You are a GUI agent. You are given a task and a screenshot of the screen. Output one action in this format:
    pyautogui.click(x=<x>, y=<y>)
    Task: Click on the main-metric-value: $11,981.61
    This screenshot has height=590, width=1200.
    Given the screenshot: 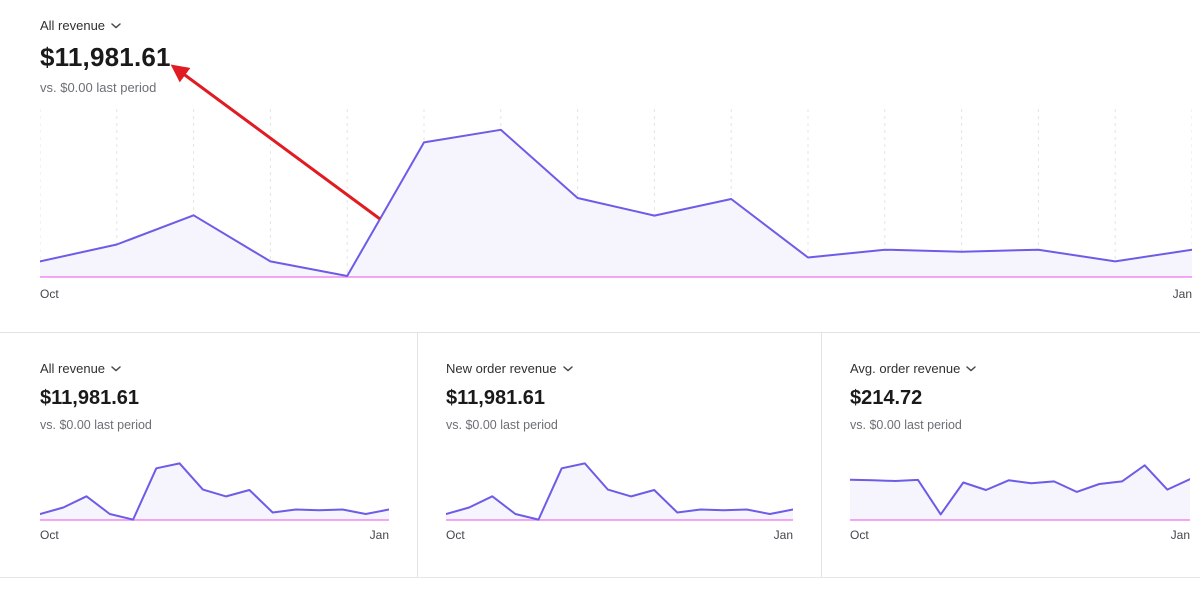 What is the action you would take?
    pyautogui.click(x=105, y=57)
    